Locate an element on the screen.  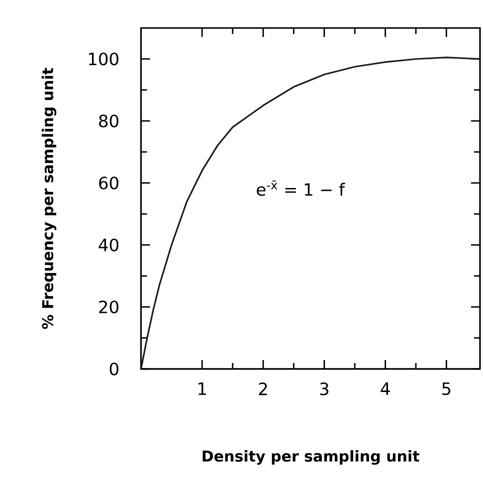
y-tick-label: 100 is located at coordinates (103, 59).